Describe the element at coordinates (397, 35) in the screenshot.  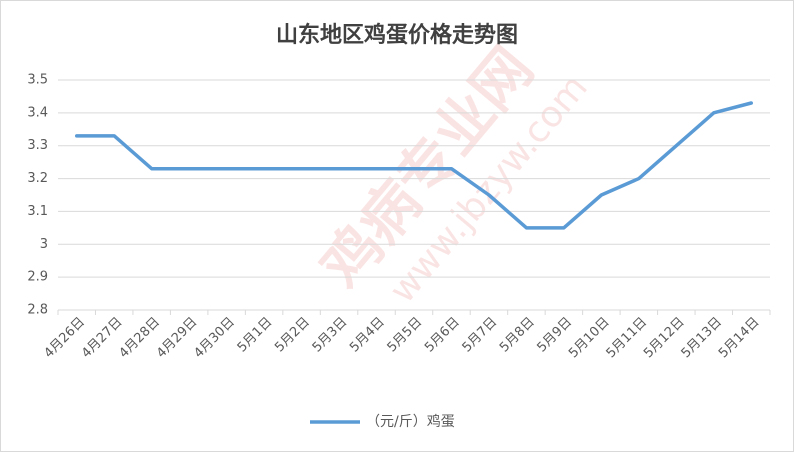
I see `chart-title: 山东地区鸡蛋价格走势图` at that location.